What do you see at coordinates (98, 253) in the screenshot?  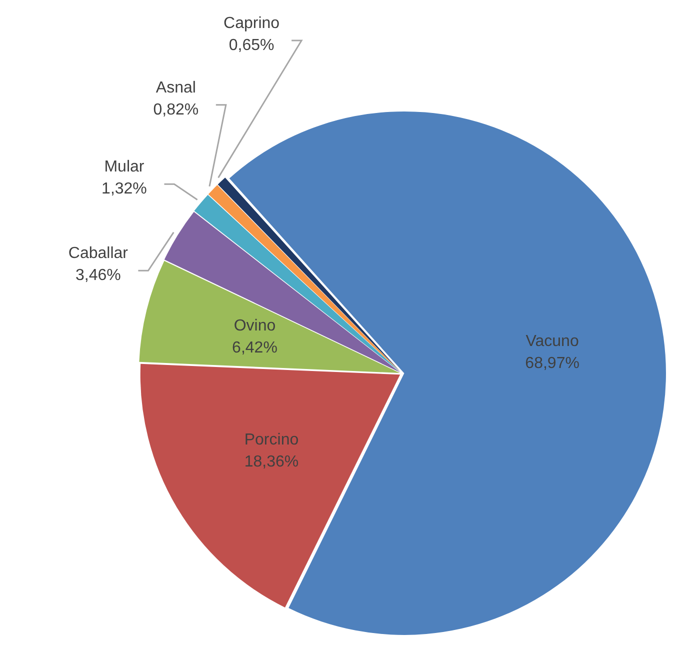 I see `slice-label: Caballar` at bounding box center [98, 253].